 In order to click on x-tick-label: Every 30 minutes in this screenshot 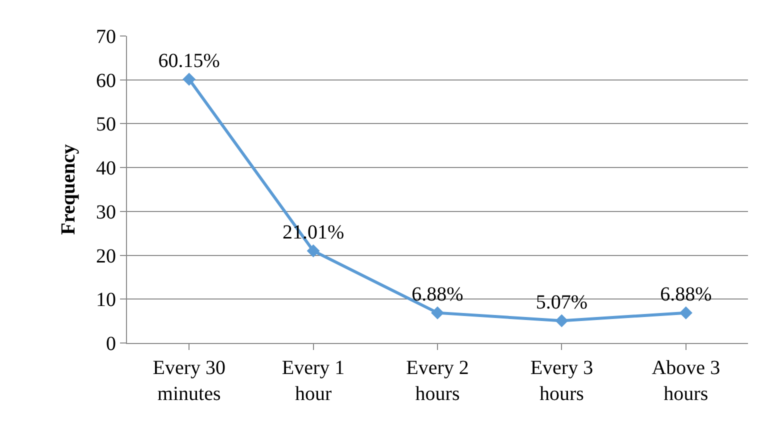, I will do `click(189, 381)`.